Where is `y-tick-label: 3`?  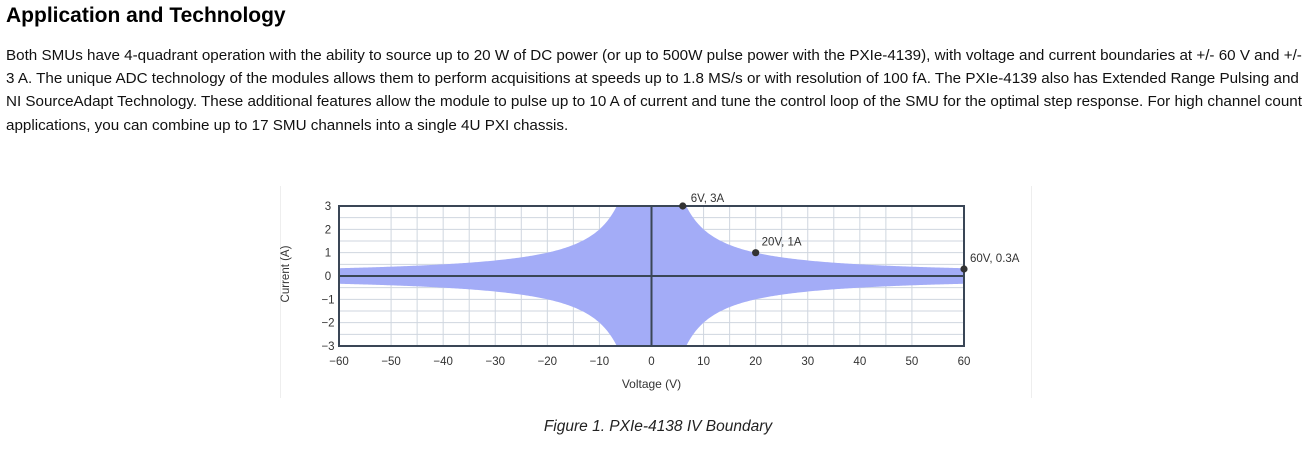
y-tick-label: 3 is located at coordinates (328, 207).